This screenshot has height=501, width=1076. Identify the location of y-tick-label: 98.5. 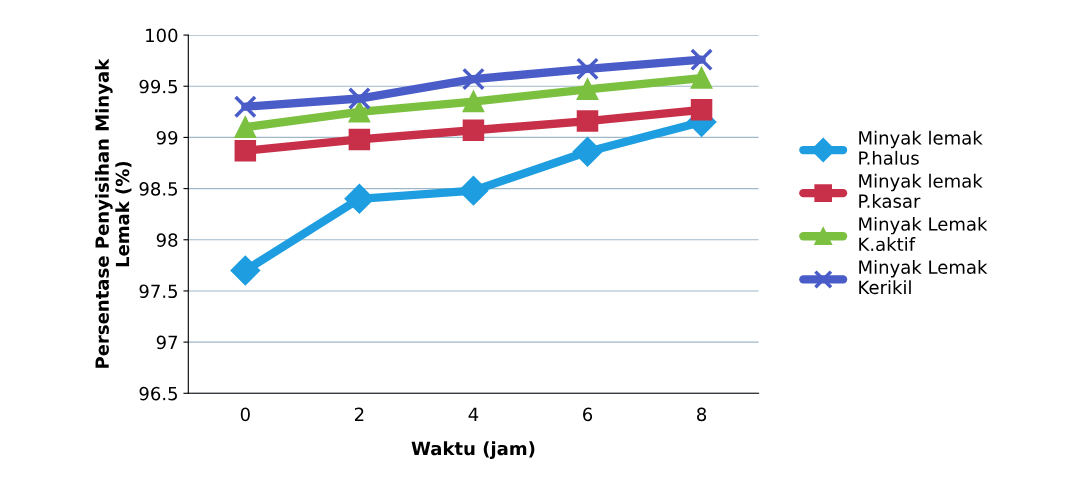
(158, 189).